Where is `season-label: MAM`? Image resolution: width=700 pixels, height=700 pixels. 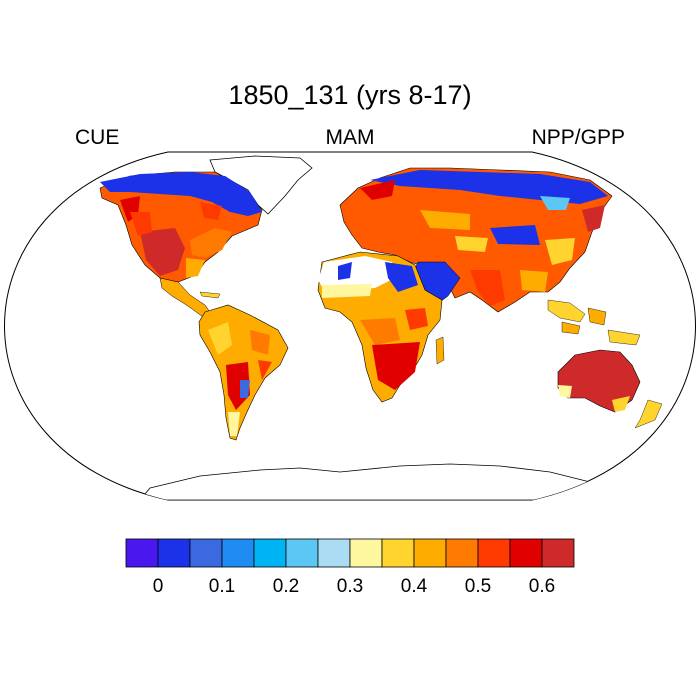
season-label: MAM is located at coordinates (350, 137).